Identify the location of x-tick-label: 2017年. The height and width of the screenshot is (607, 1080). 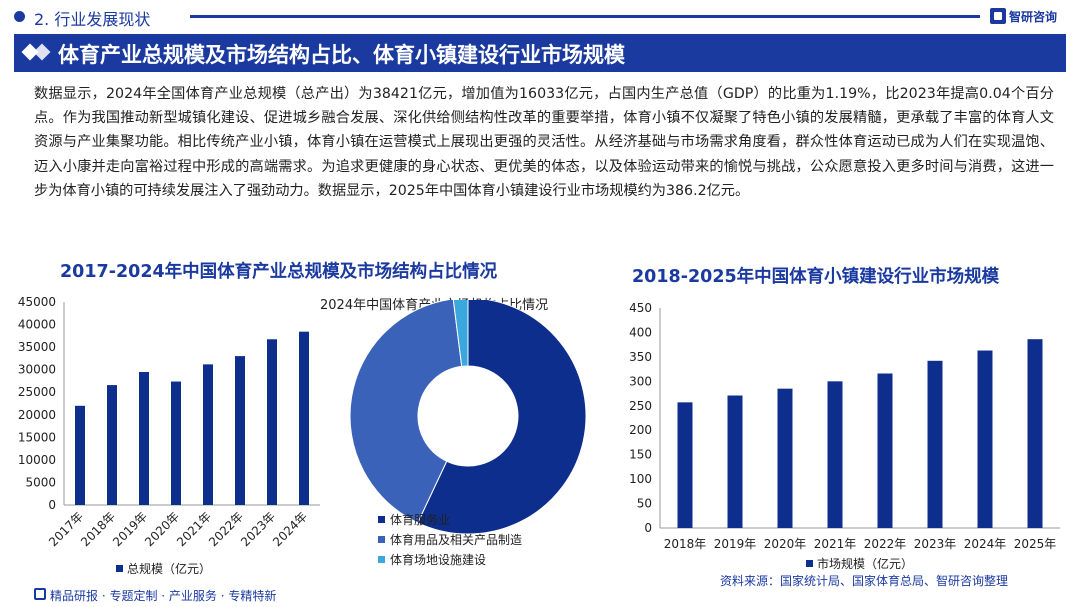
(66, 529).